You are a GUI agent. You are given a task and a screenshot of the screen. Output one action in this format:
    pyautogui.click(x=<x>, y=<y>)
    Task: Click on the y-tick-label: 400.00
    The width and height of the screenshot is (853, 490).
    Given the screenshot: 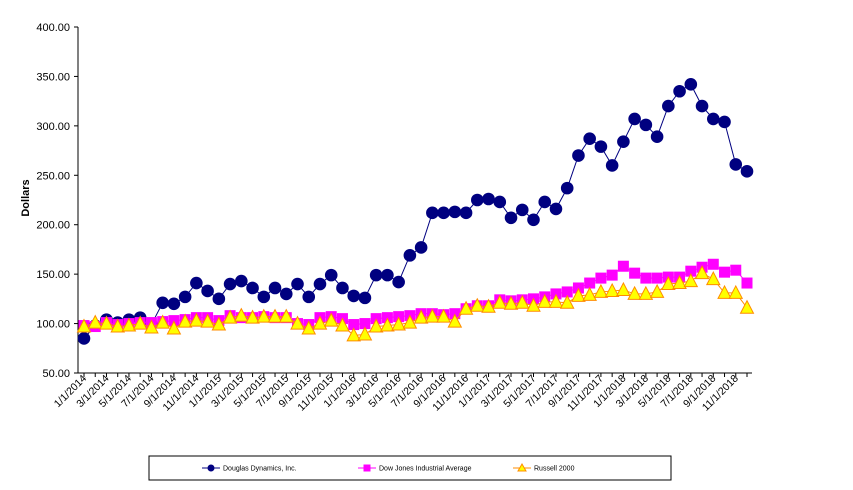 What is the action you would take?
    pyautogui.click(x=53, y=28)
    